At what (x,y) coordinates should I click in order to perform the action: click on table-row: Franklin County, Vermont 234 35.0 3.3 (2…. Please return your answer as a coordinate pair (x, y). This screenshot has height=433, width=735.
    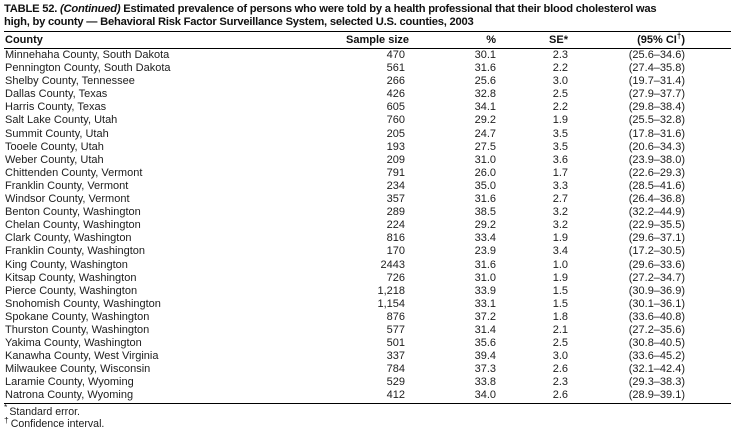
    Looking at the image, I should click on (367, 186).